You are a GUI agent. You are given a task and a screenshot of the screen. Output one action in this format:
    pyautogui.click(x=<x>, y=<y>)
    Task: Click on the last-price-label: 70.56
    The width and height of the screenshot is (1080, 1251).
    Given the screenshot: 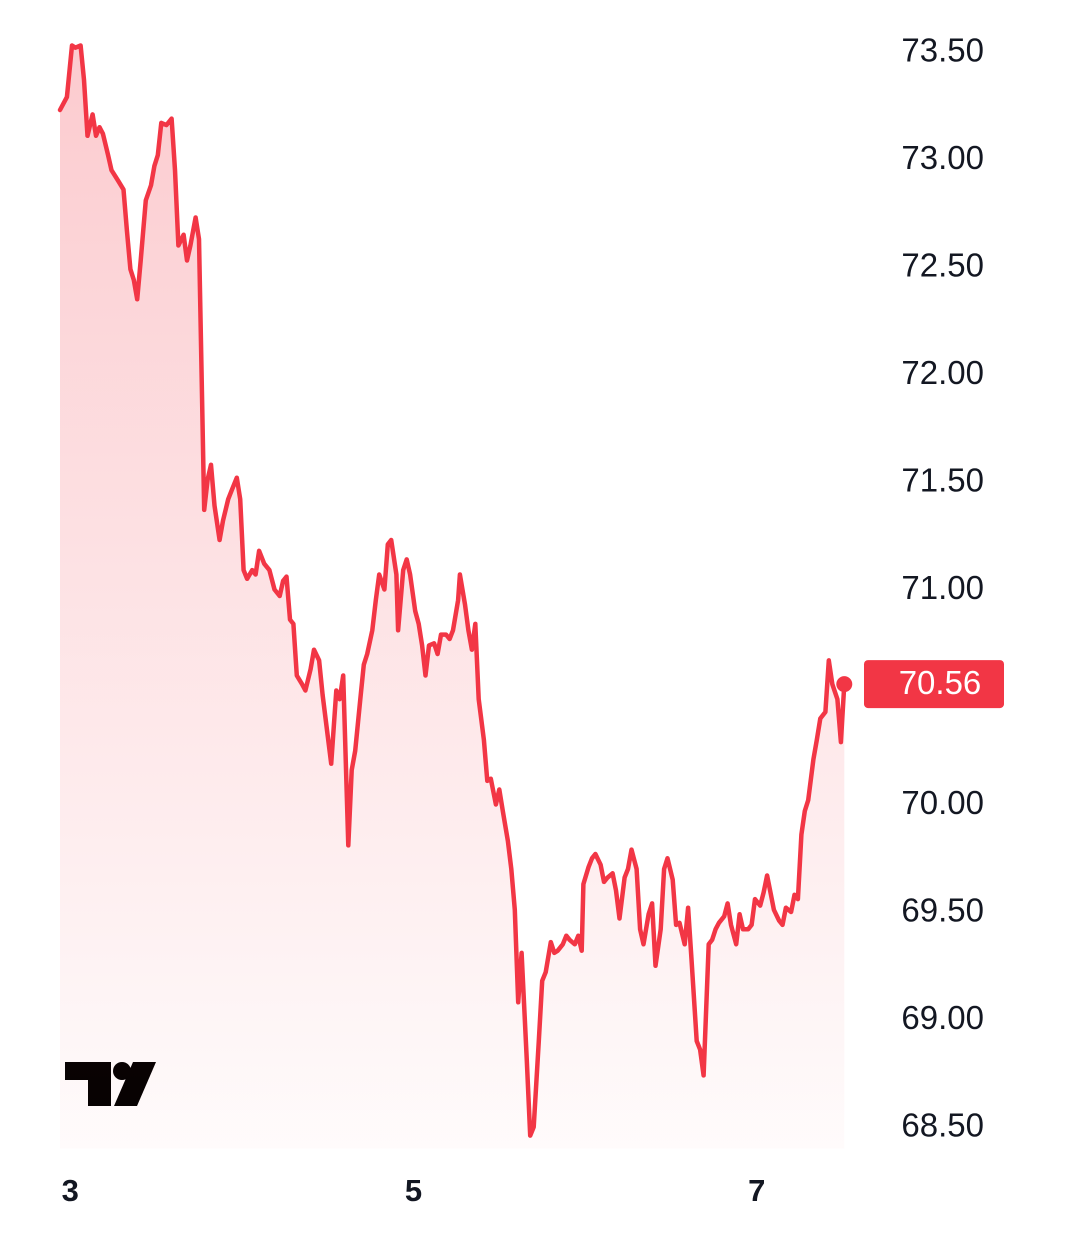 What is the action you would take?
    pyautogui.click(x=940, y=682)
    